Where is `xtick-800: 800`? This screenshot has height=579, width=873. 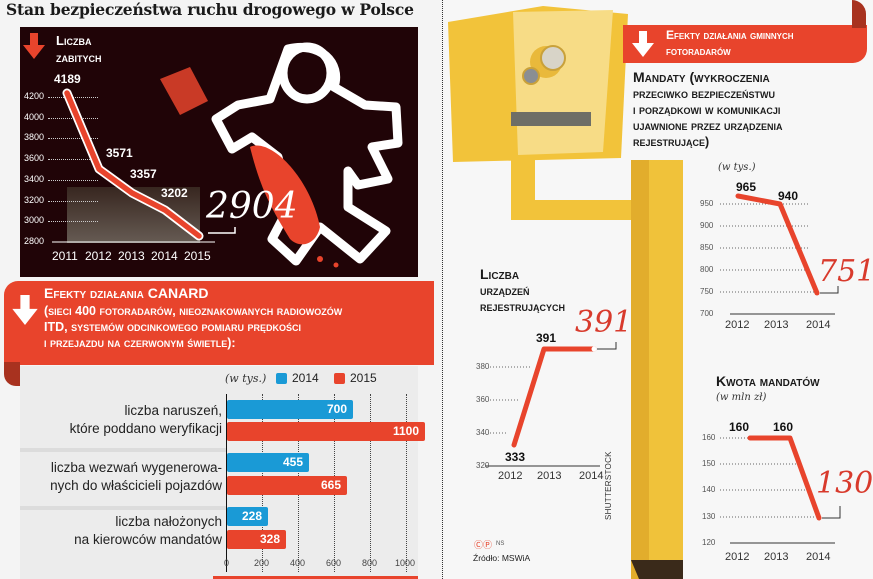
xtick-800: 800 is located at coordinates (370, 563).